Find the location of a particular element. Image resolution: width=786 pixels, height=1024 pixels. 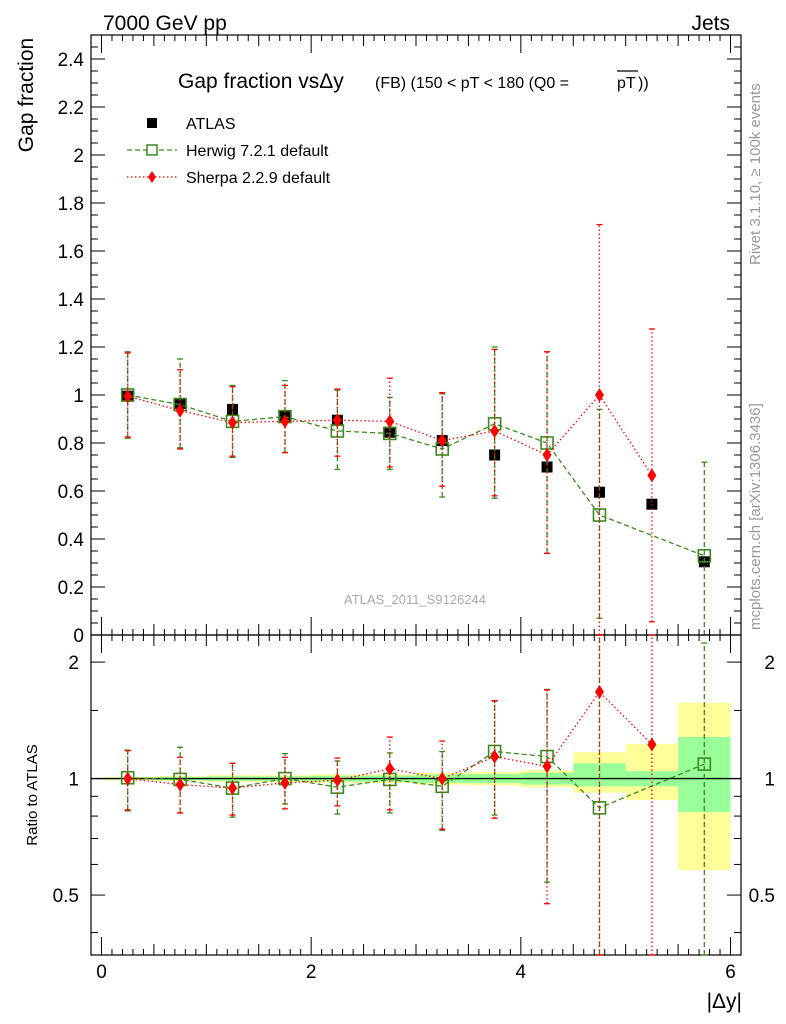

ratio-y-tick-label: 2 is located at coordinates (73, 663).